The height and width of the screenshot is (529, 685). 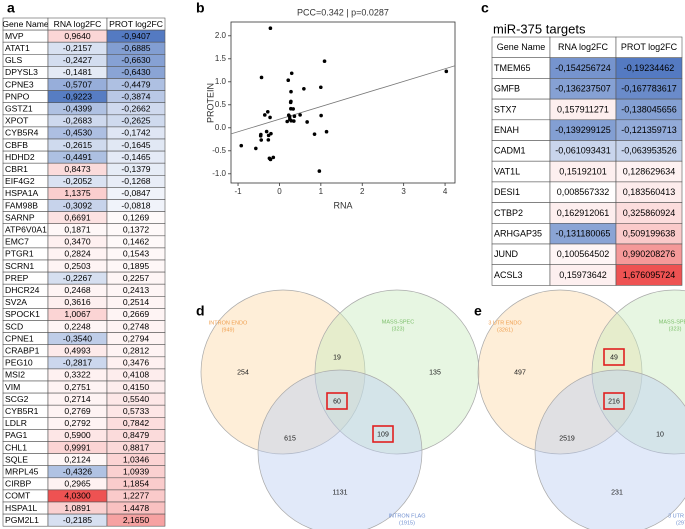 I want to click on panel-label: e, so click(x=478, y=311).